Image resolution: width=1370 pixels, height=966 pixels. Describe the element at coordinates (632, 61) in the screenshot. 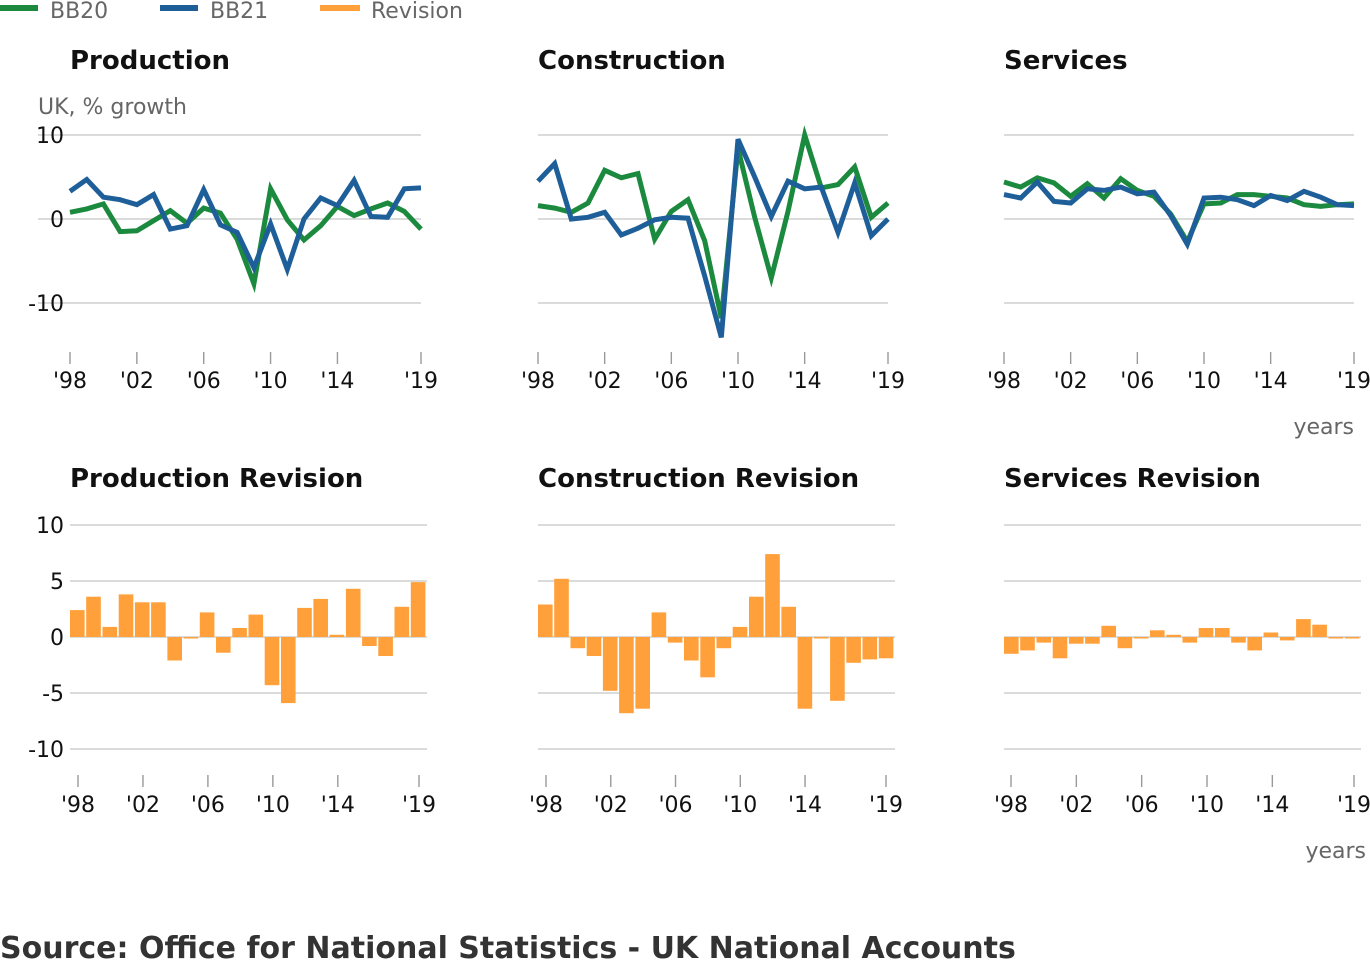

I see `panel-title: Construction` at that location.